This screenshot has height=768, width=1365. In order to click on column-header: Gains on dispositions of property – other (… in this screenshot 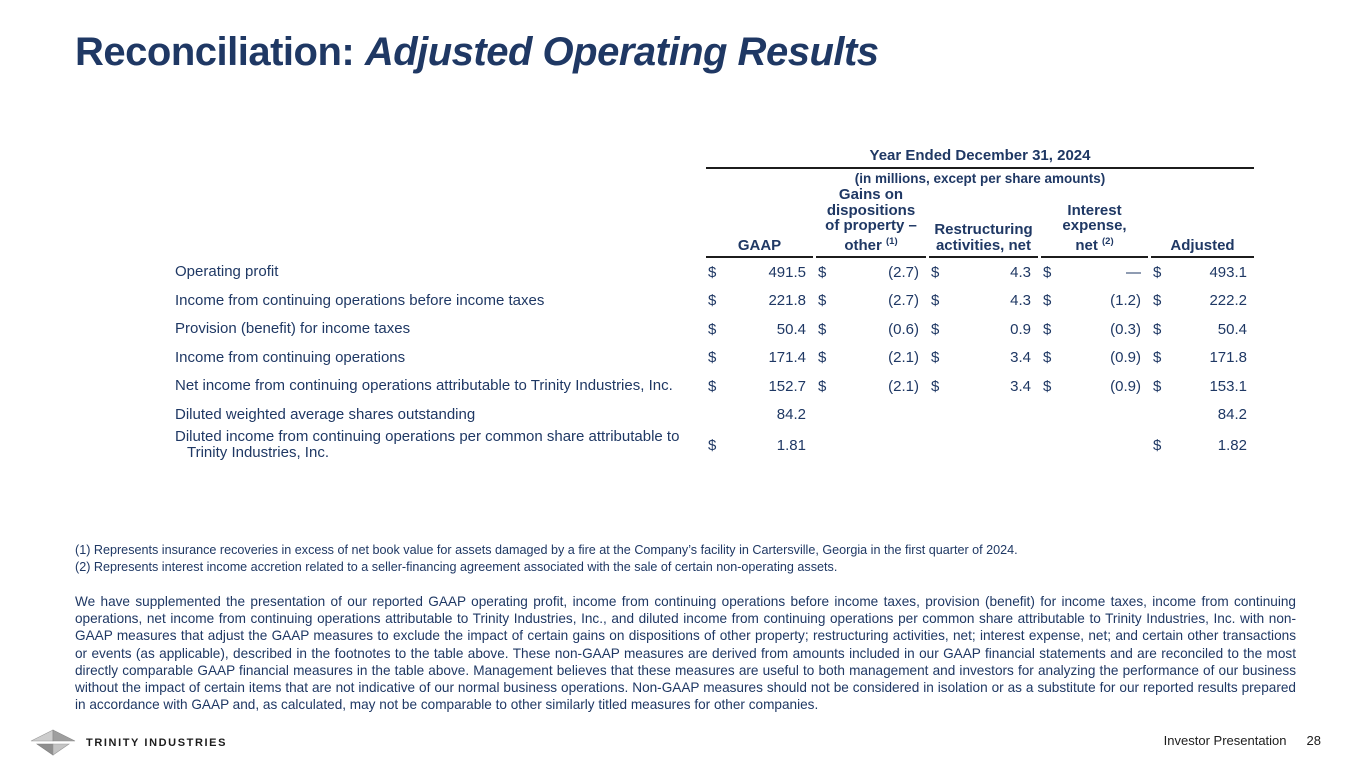, I will do `click(871, 222)`.